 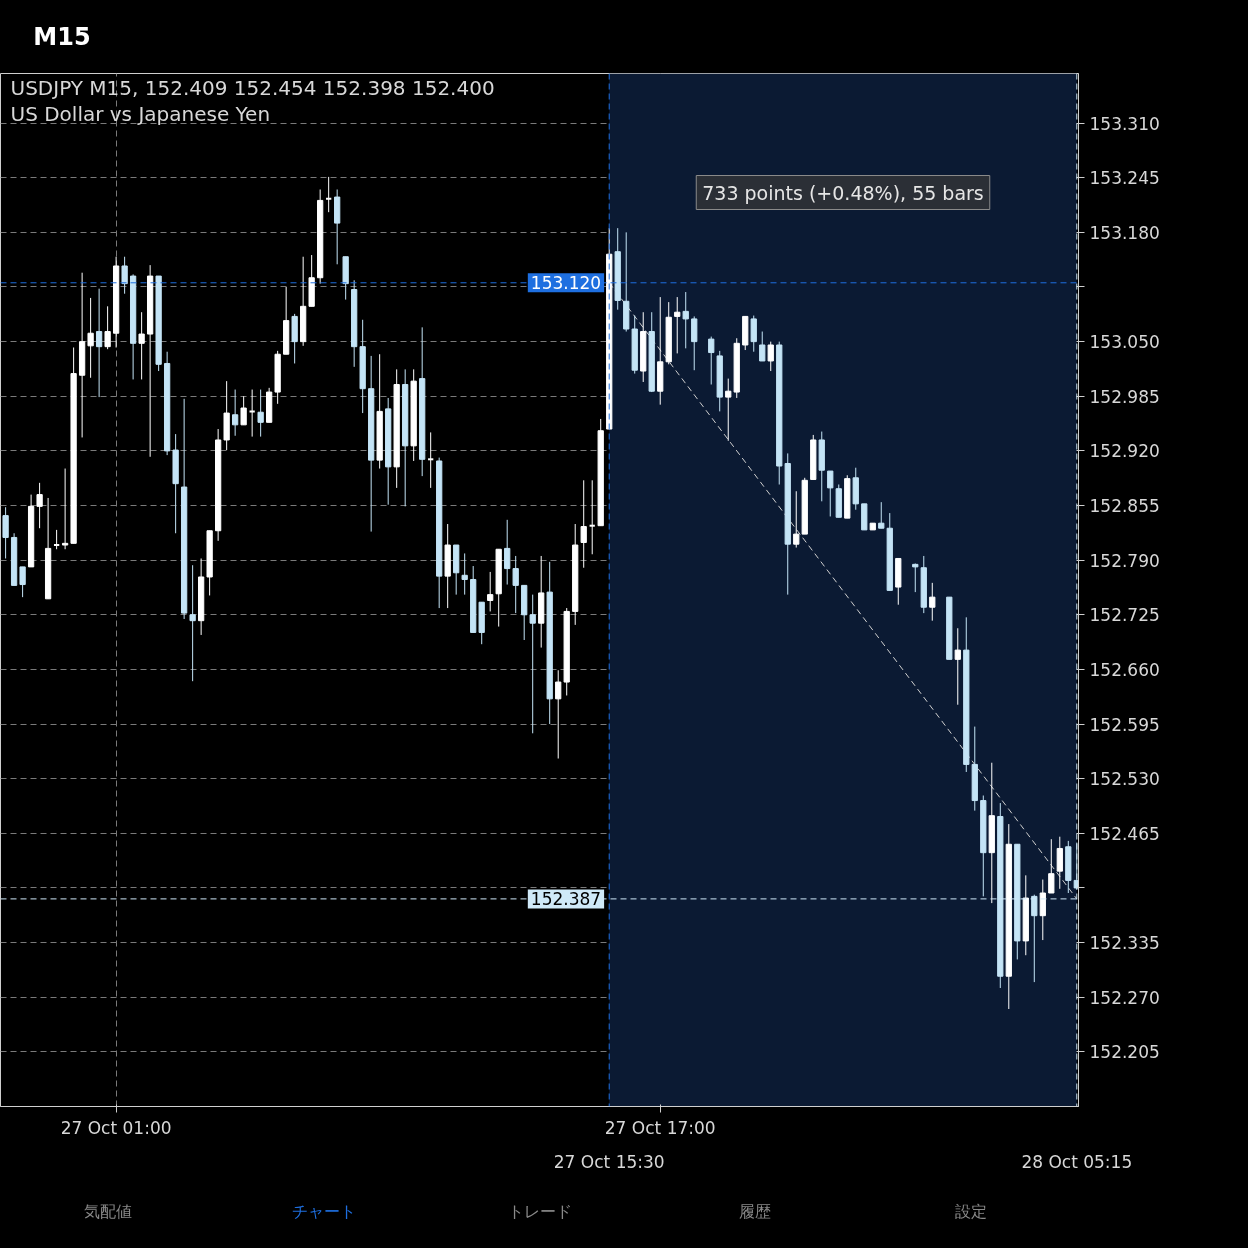 What do you see at coordinates (566, 899) in the screenshot?
I see `ref-line-label: 152.387` at bounding box center [566, 899].